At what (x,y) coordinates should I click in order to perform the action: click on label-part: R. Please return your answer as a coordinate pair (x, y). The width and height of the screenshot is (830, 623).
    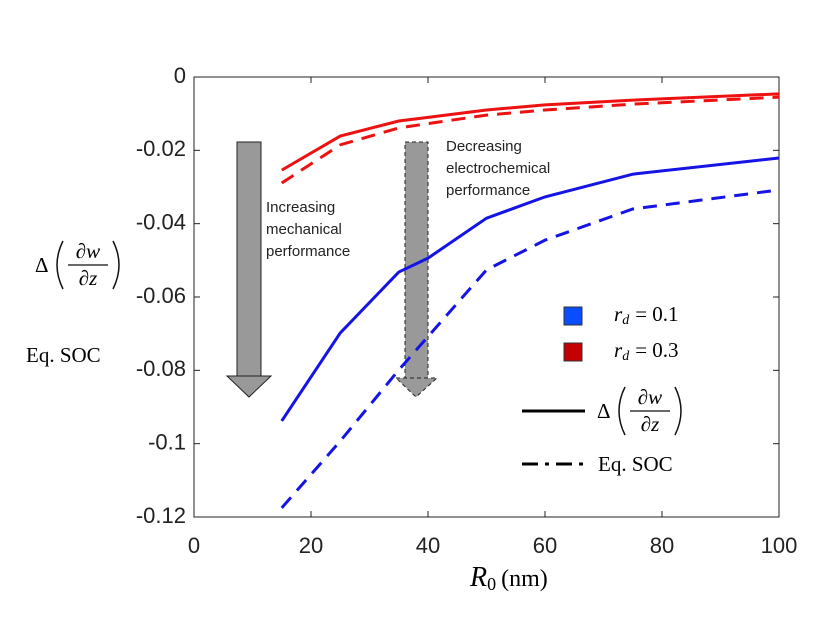
    Looking at the image, I should click on (478, 577).